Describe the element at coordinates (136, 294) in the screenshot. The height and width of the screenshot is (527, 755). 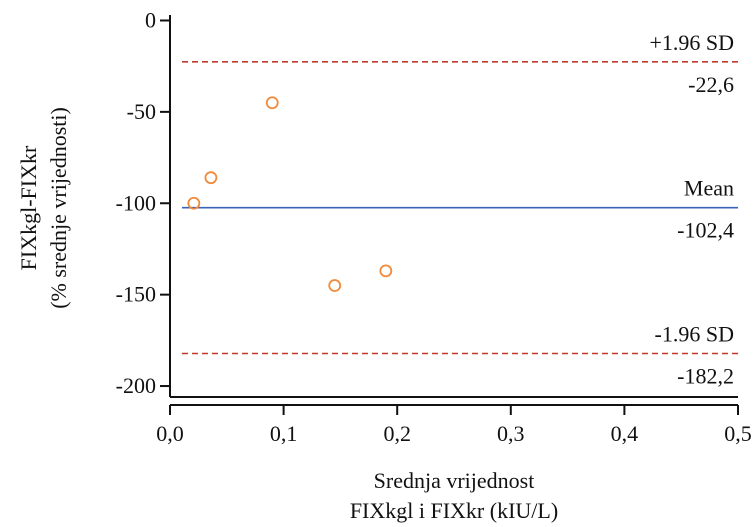
I see `y-tick-label: -150` at that location.